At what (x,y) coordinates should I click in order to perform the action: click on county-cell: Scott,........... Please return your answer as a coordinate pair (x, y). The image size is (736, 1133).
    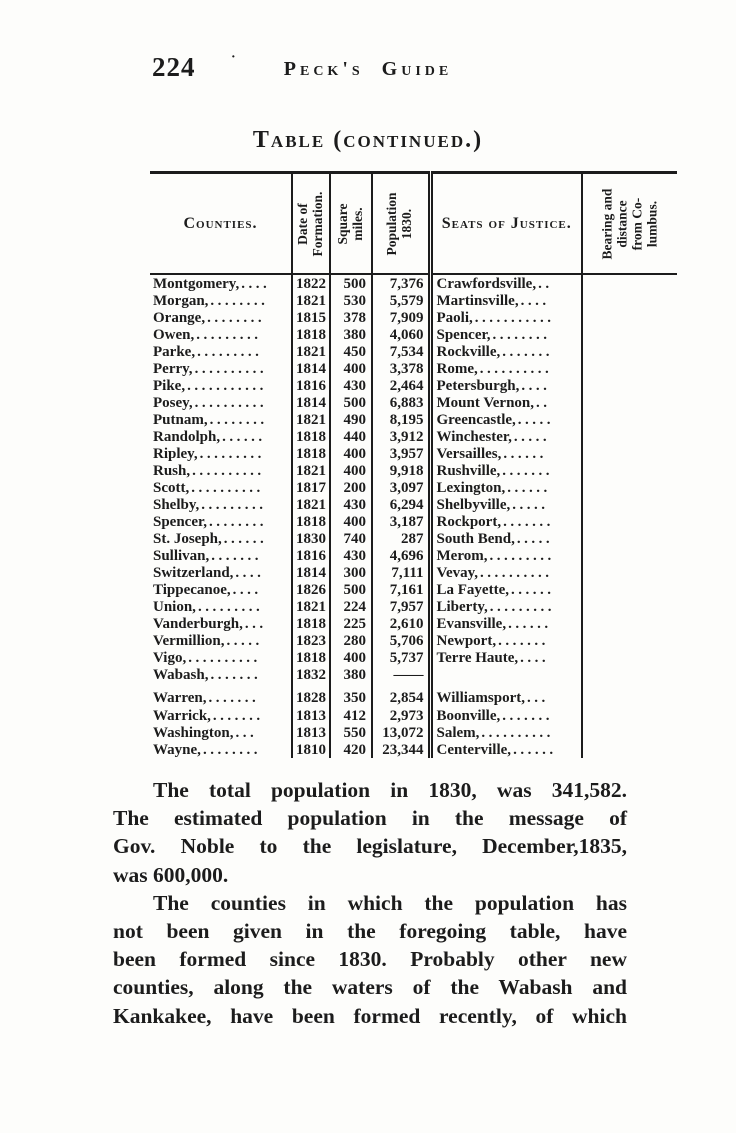
    Looking at the image, I should click on (221, 487).